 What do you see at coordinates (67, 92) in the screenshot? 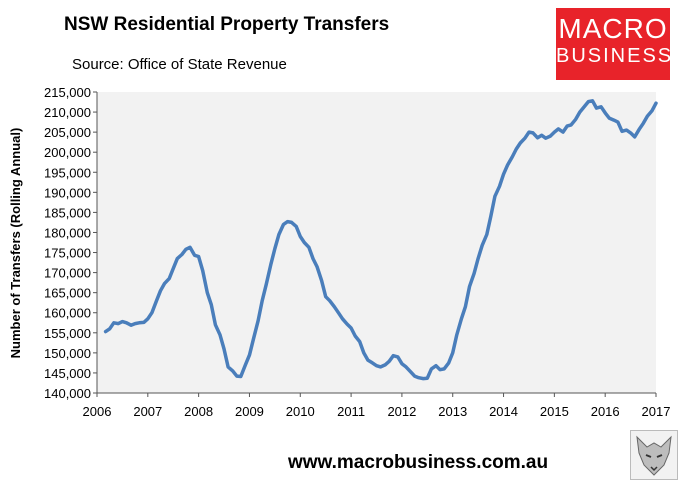
I see `y-tick-label: 215,000` at bounding box center [67, 92].